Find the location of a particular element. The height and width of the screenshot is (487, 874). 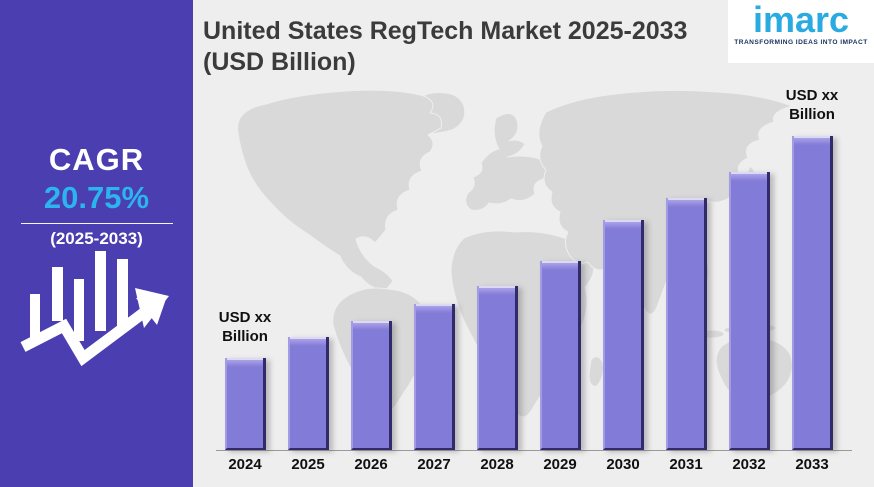

bar-2031 is located at coordinates (686, 324).